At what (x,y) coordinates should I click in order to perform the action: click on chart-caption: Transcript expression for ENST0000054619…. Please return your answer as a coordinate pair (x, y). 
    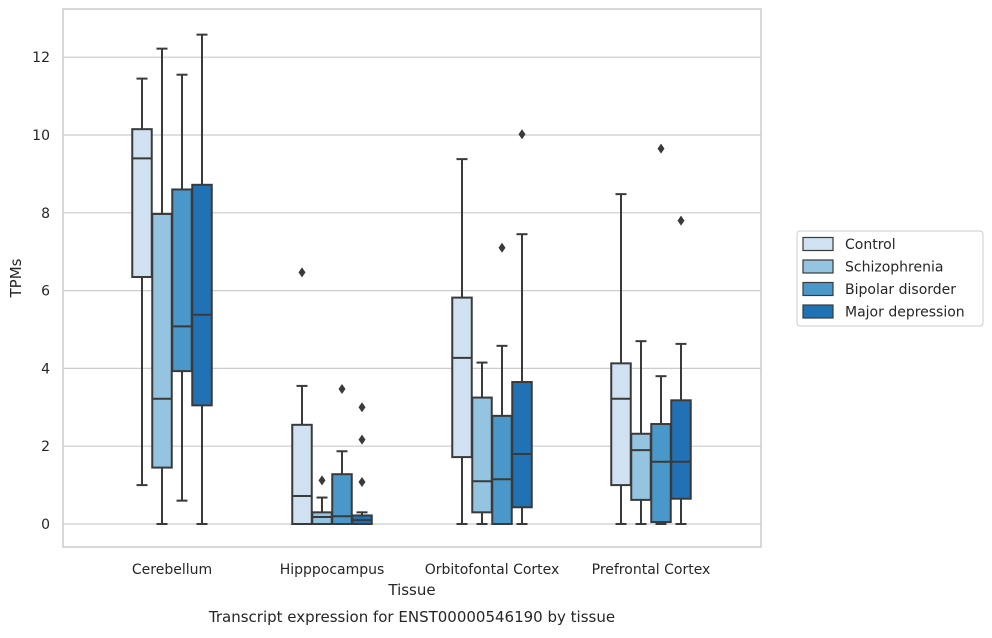
    Looking at the image, I should click on (411, 617).